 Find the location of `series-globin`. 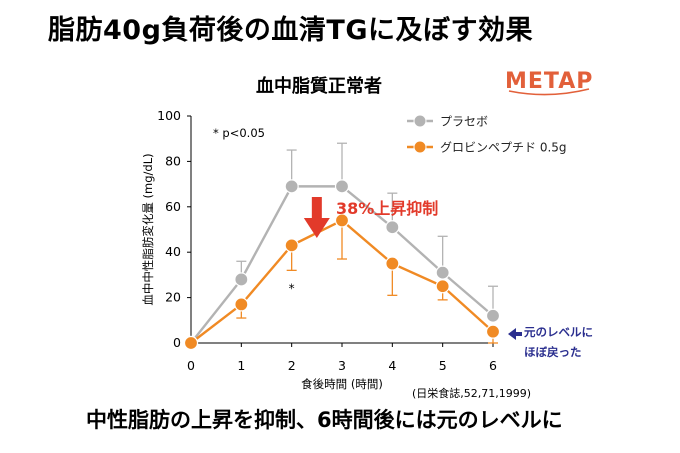

series-globin is located at coordinates (342, 282).